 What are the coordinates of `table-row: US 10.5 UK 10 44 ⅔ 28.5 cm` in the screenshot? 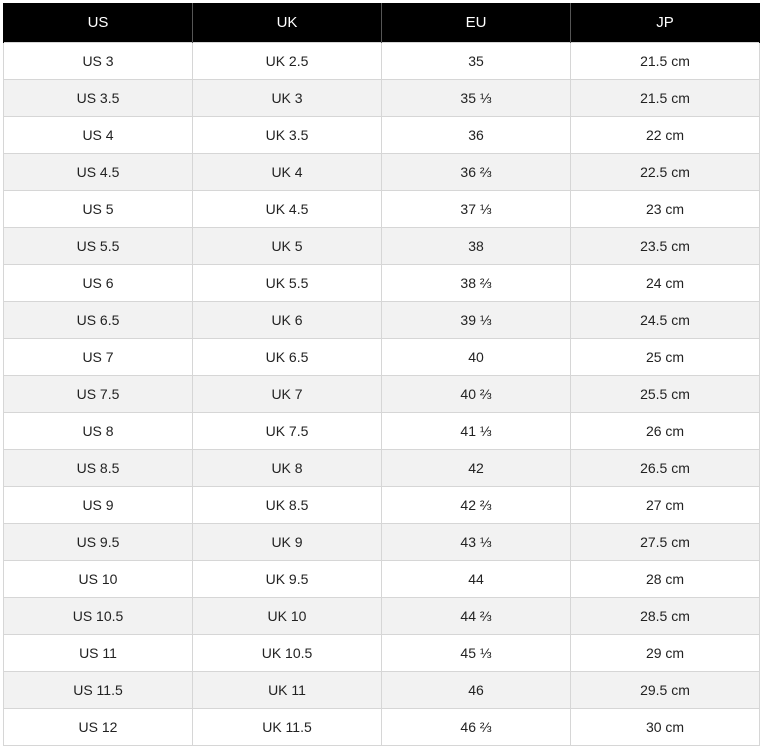 It's located at (381, 616).